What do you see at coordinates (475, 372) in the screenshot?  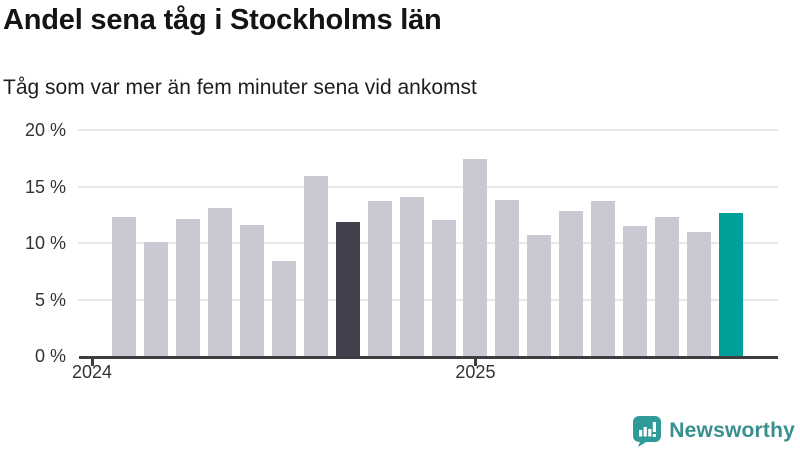 I see `x-axis-tick-label: 2025` at bounding box center [475, 372].